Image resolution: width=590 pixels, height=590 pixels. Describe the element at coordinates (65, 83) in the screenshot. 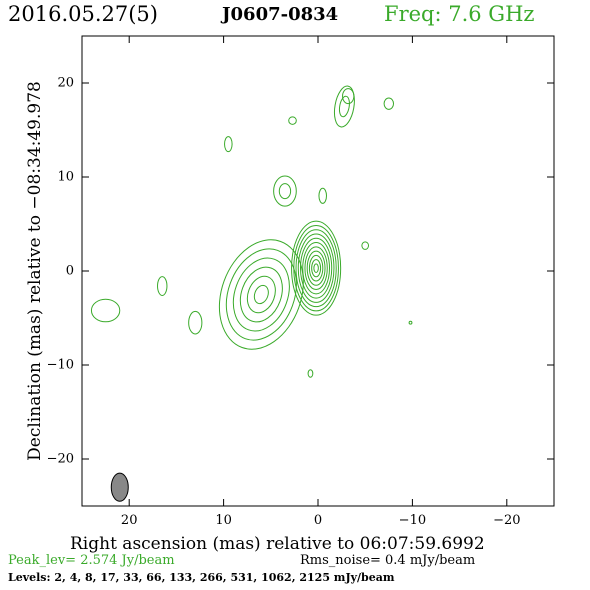

I see `y-tick-label: 20` at that location.